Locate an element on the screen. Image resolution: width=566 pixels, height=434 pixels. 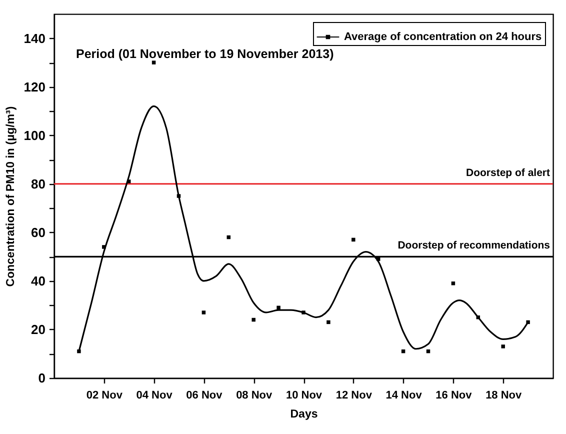
legend-label: Average of concentration on 24 hours is located at coordinates (443, 37).